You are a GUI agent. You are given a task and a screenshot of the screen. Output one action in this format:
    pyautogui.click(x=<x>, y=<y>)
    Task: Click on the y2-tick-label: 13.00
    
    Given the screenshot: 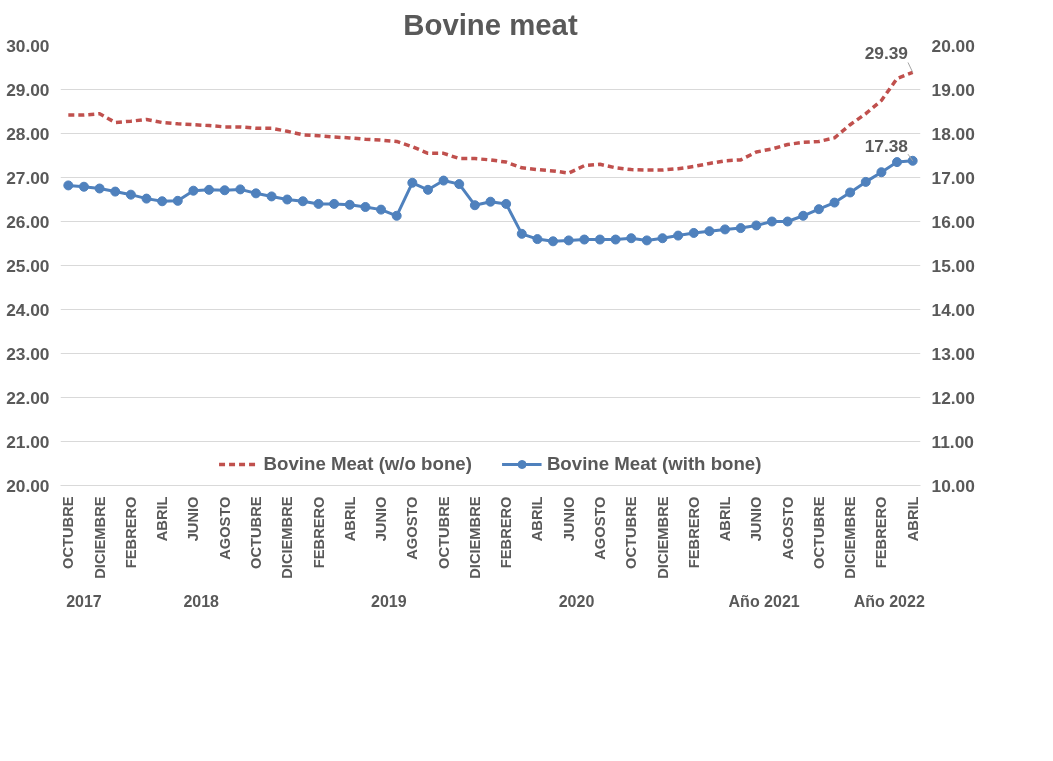 What is the action you would take?
    pyautogui.click(x=953, y=353)
    